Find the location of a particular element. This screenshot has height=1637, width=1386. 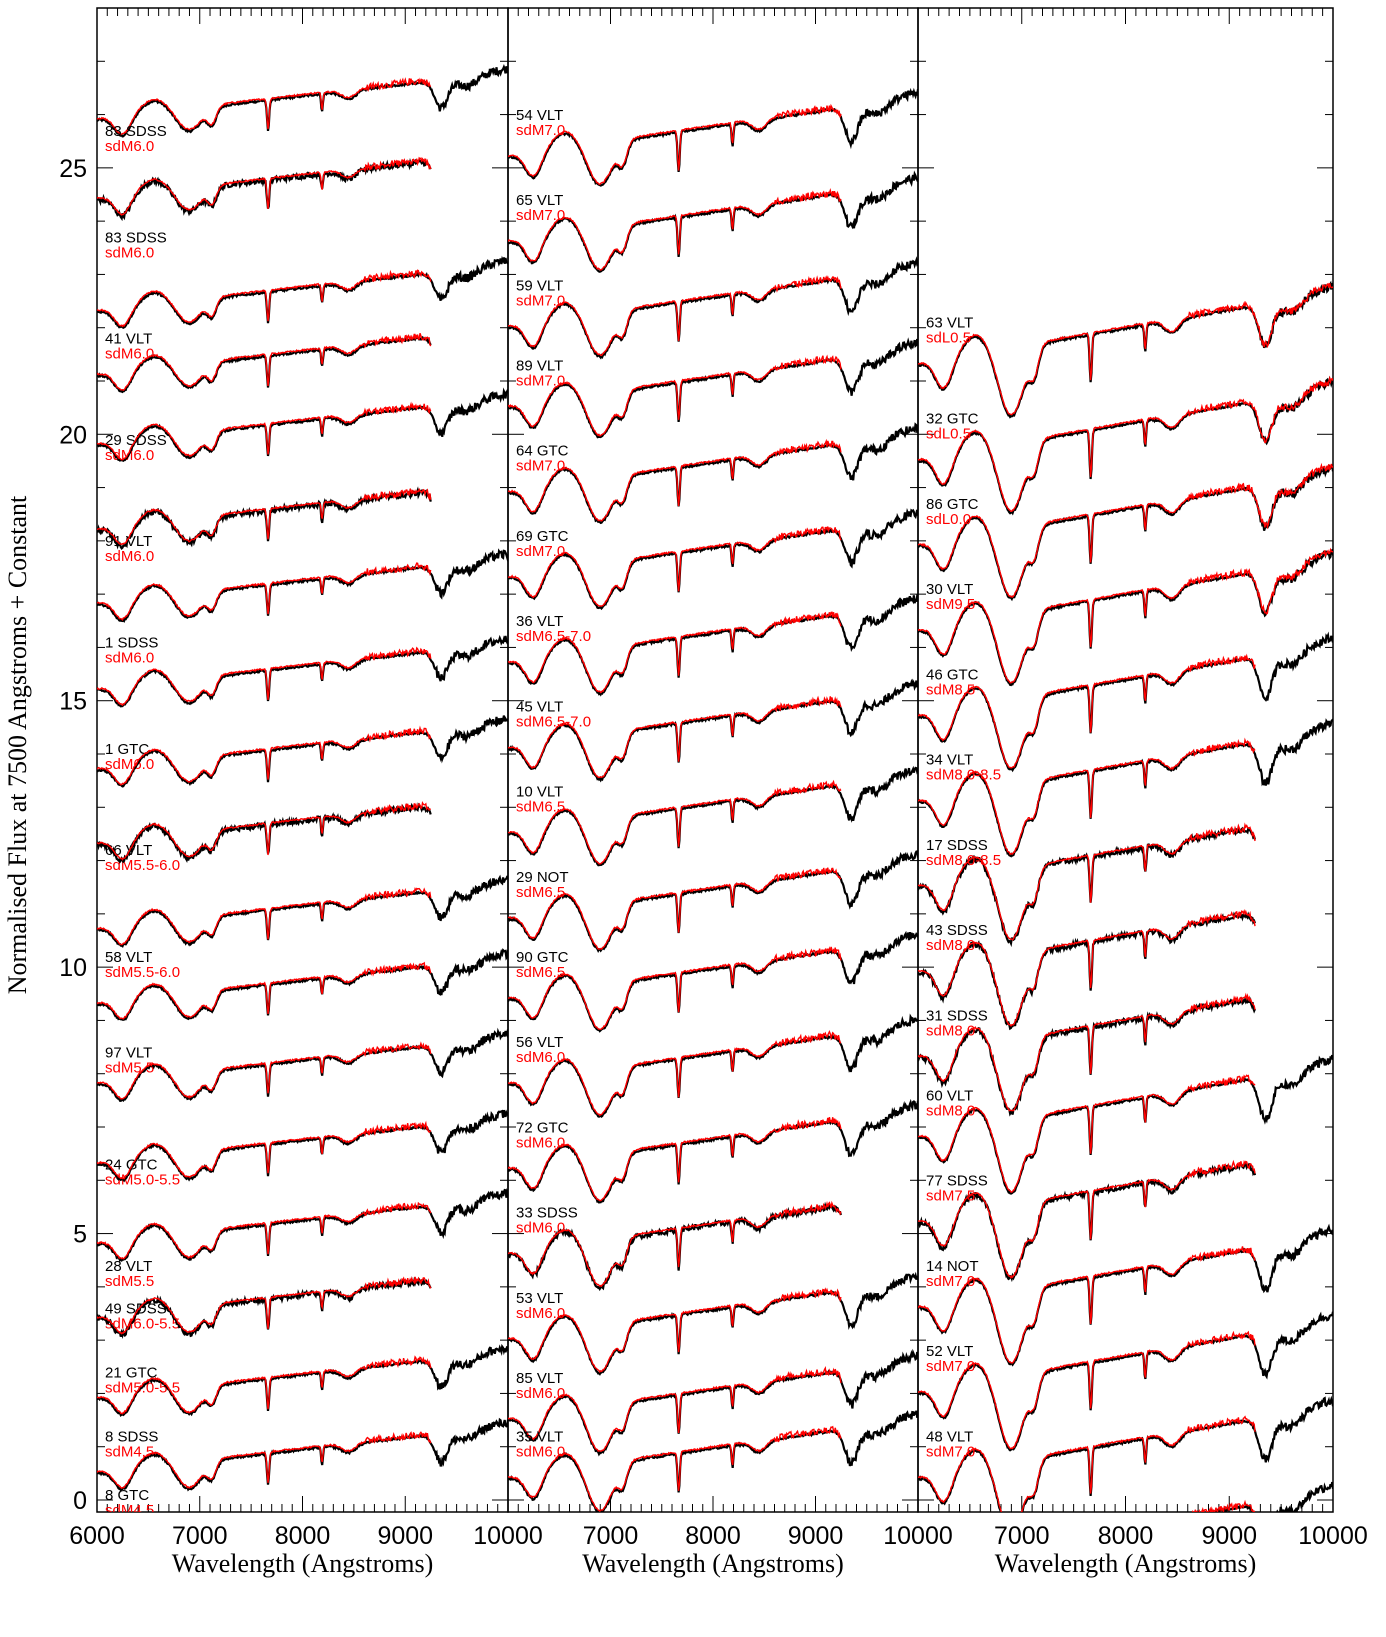

spectrum-label-object: 36 VLT is located at coordinates (539, 621).